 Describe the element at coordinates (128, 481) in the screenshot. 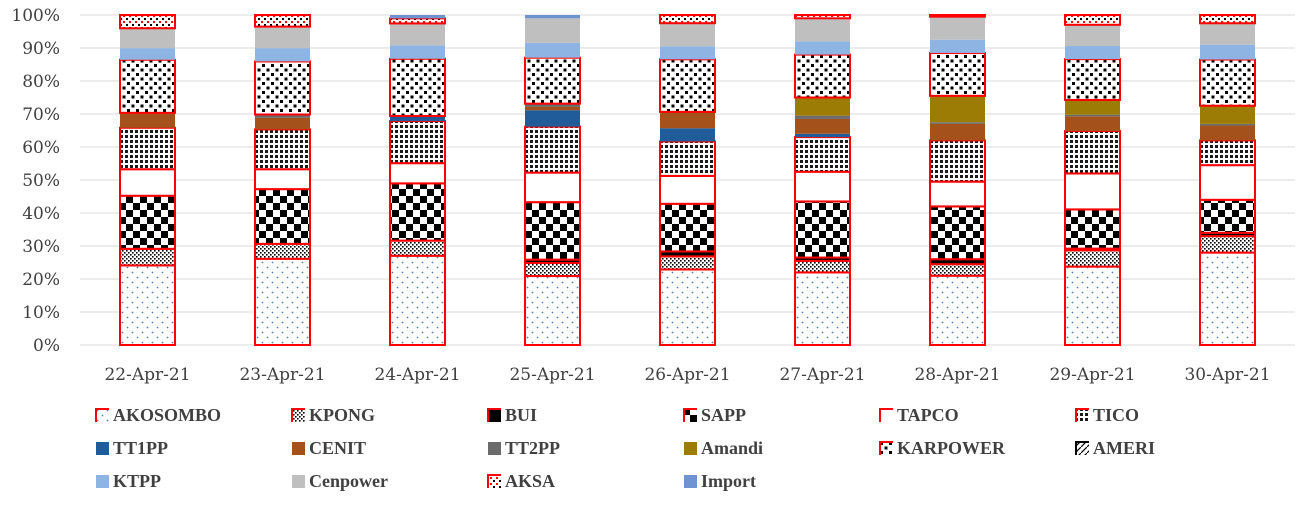

I see `legend-item-ktpp: KTPP` at that location.